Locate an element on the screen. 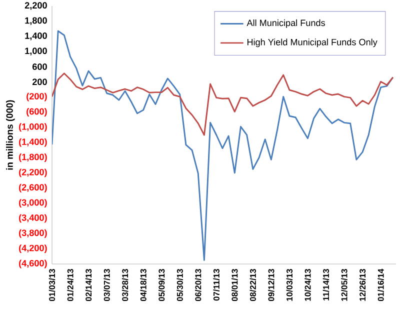 The image size is (400, 313). x-tick-label: 10/03/13 is located at coordinates (289, 285).